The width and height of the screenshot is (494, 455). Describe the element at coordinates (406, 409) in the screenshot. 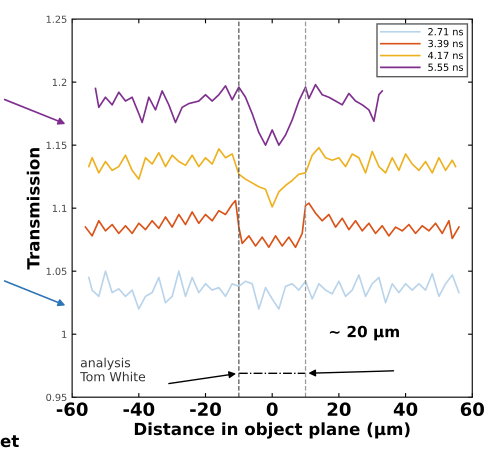

I see `x-tick-label: 40` at that location.